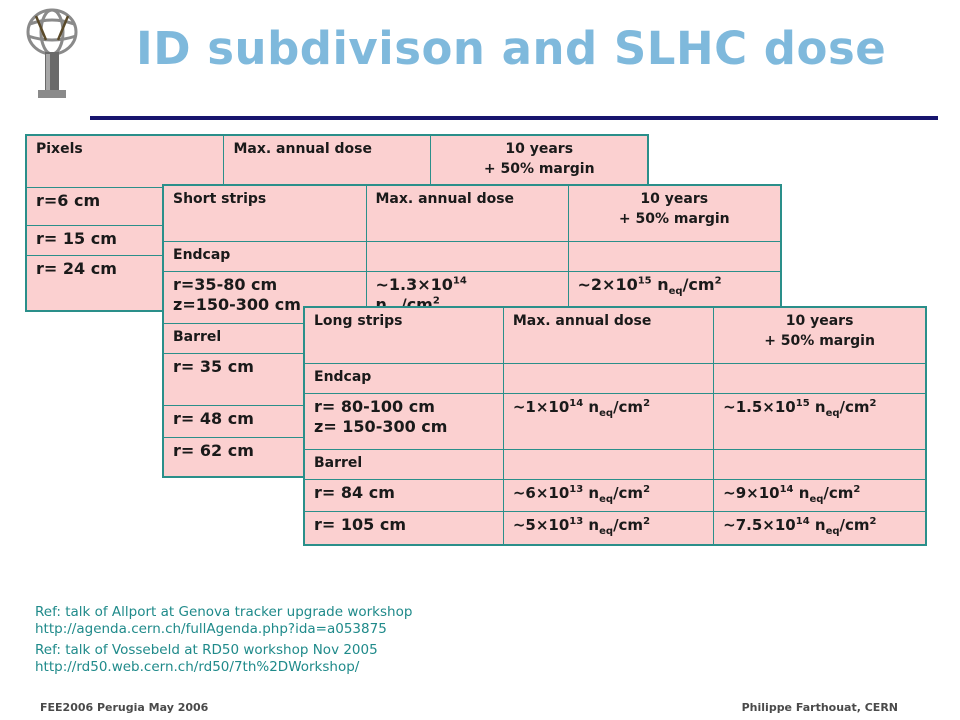 The height and width of the screenshot is (720, 960). I want to click on pixels-header-col1: Pixels, so click(125, 161).